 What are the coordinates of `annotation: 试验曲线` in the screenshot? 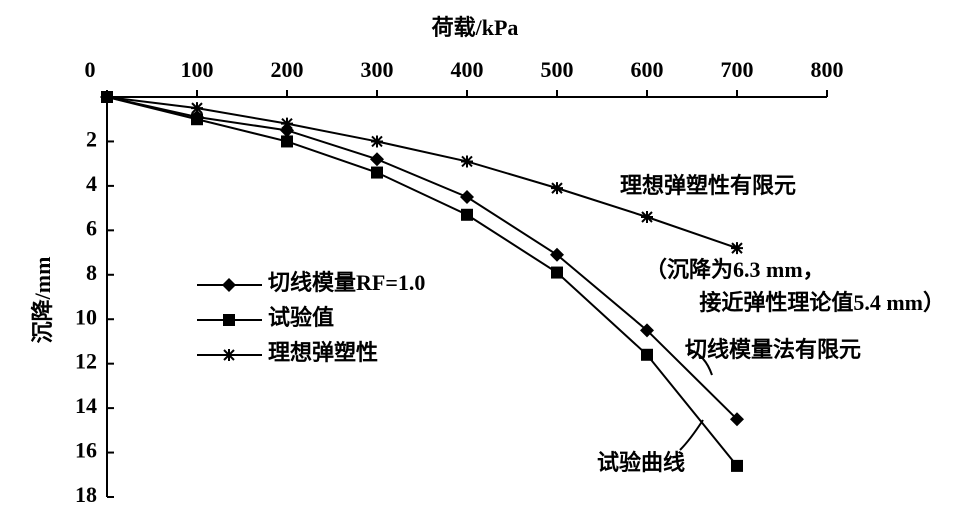 It's located at (641, 462).